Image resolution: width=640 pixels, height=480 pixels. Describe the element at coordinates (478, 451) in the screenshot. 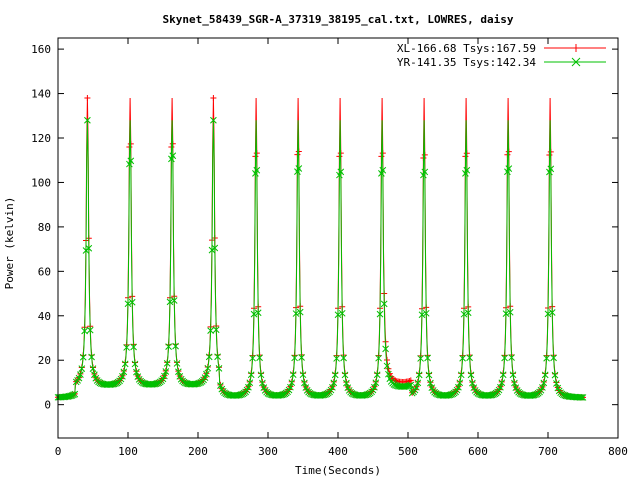

I see `x-tick-label: 600` at that location.